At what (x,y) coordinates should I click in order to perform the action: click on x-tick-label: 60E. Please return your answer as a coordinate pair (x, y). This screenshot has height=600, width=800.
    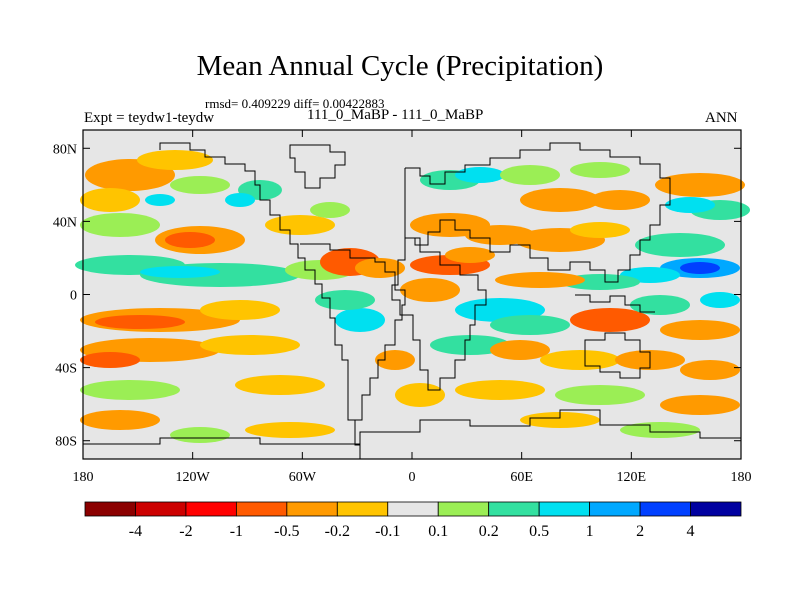
    Looking at the image, I should click on (521, 477).